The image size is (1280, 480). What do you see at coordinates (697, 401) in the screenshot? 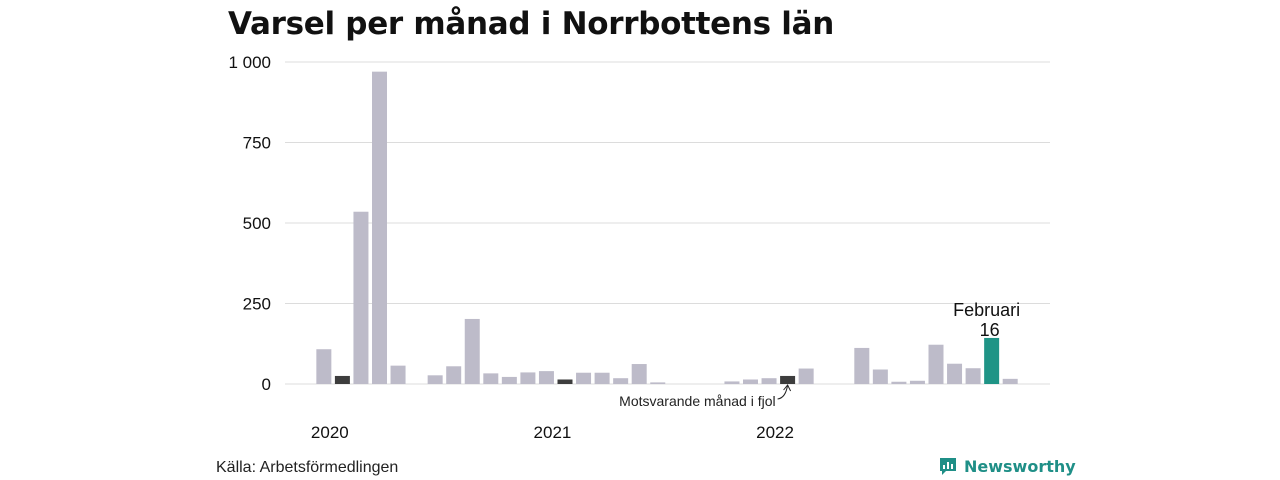
I see `comparison-annotation-label: Motsvarande månad i fjol` at bounding box center [697, 401].